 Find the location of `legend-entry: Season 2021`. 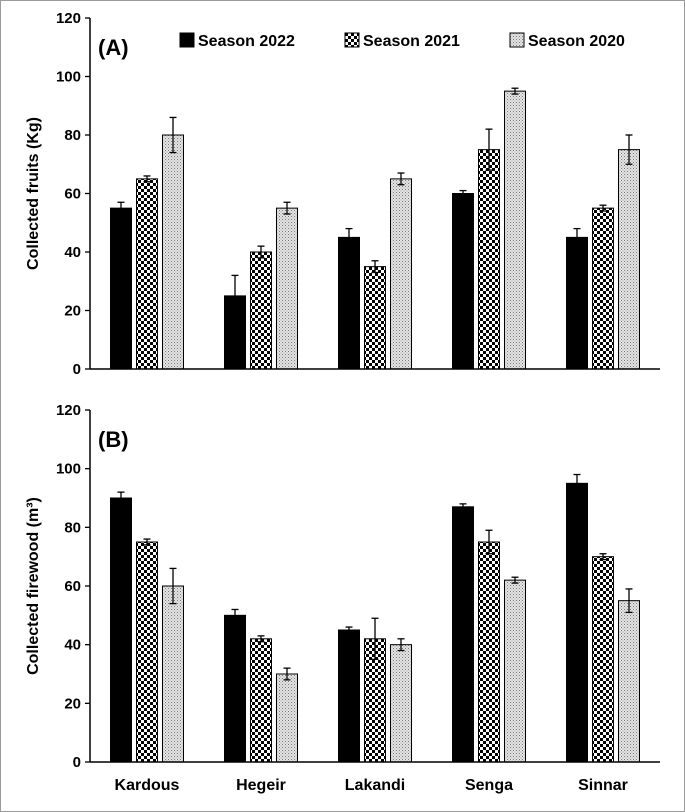

legend-entry: Season 2021 is located at coordinates (411, 41).